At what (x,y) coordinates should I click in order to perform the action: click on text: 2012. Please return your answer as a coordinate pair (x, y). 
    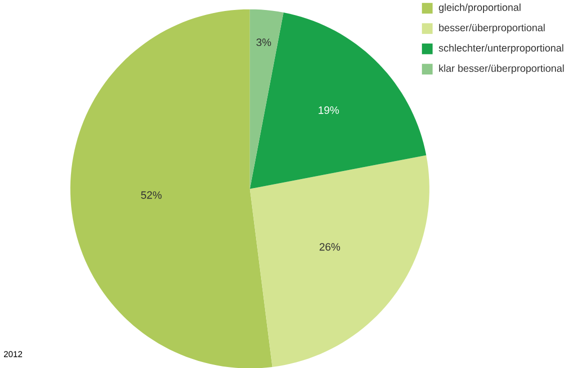
    Looking at the image, I should click on (13, 353).